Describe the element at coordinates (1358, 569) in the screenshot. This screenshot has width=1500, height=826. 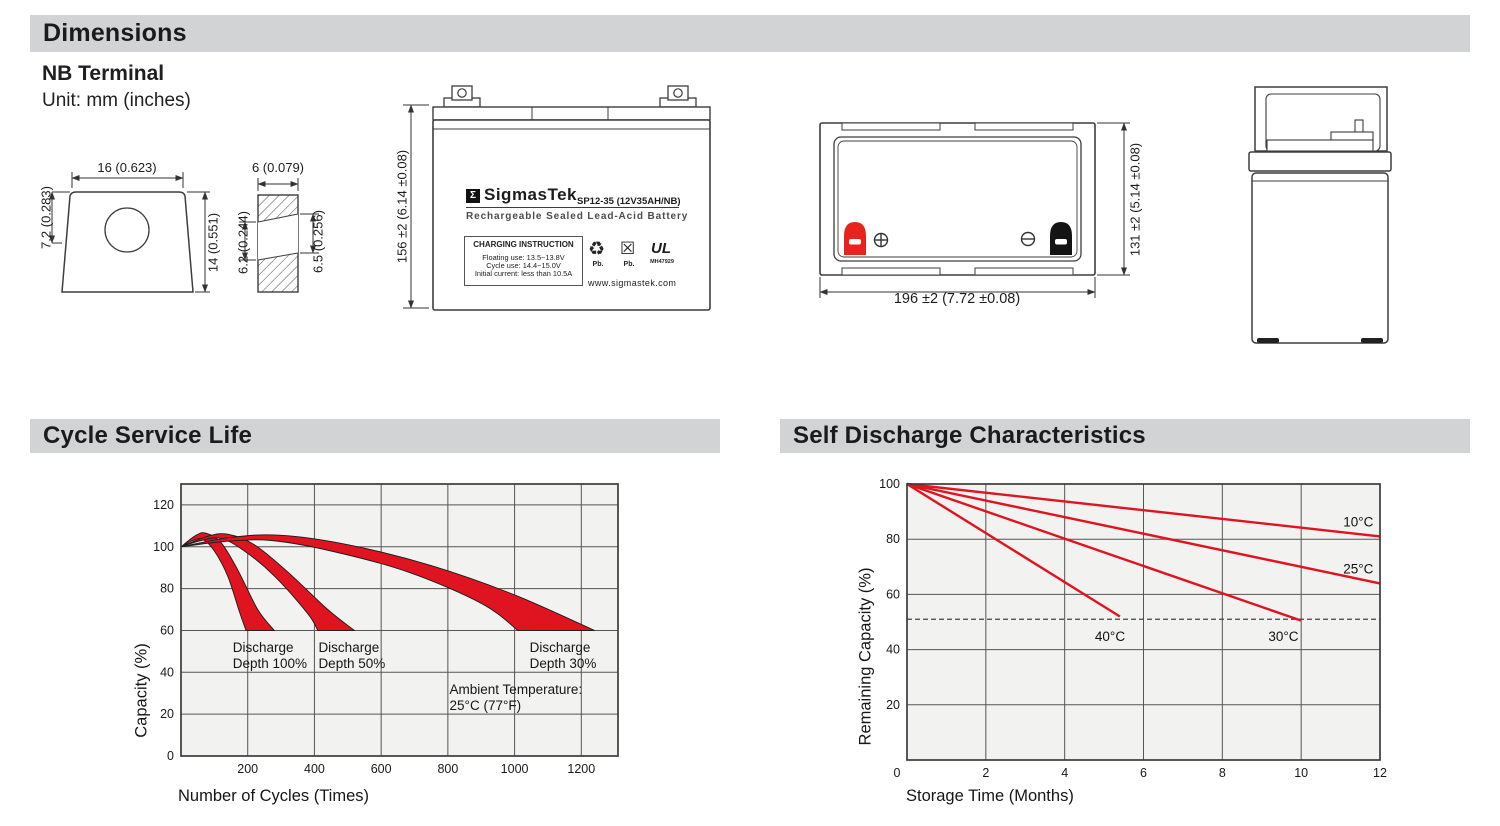
I see `svg-text: 25°C` at that location.